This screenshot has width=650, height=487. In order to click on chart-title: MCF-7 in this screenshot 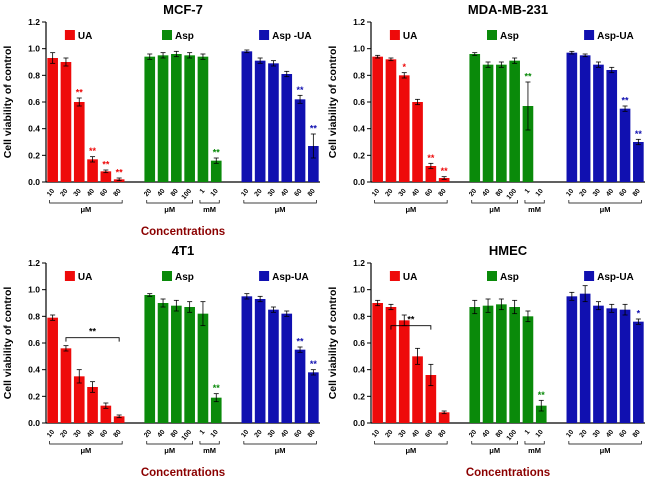, I will do `click(183, 9)`.